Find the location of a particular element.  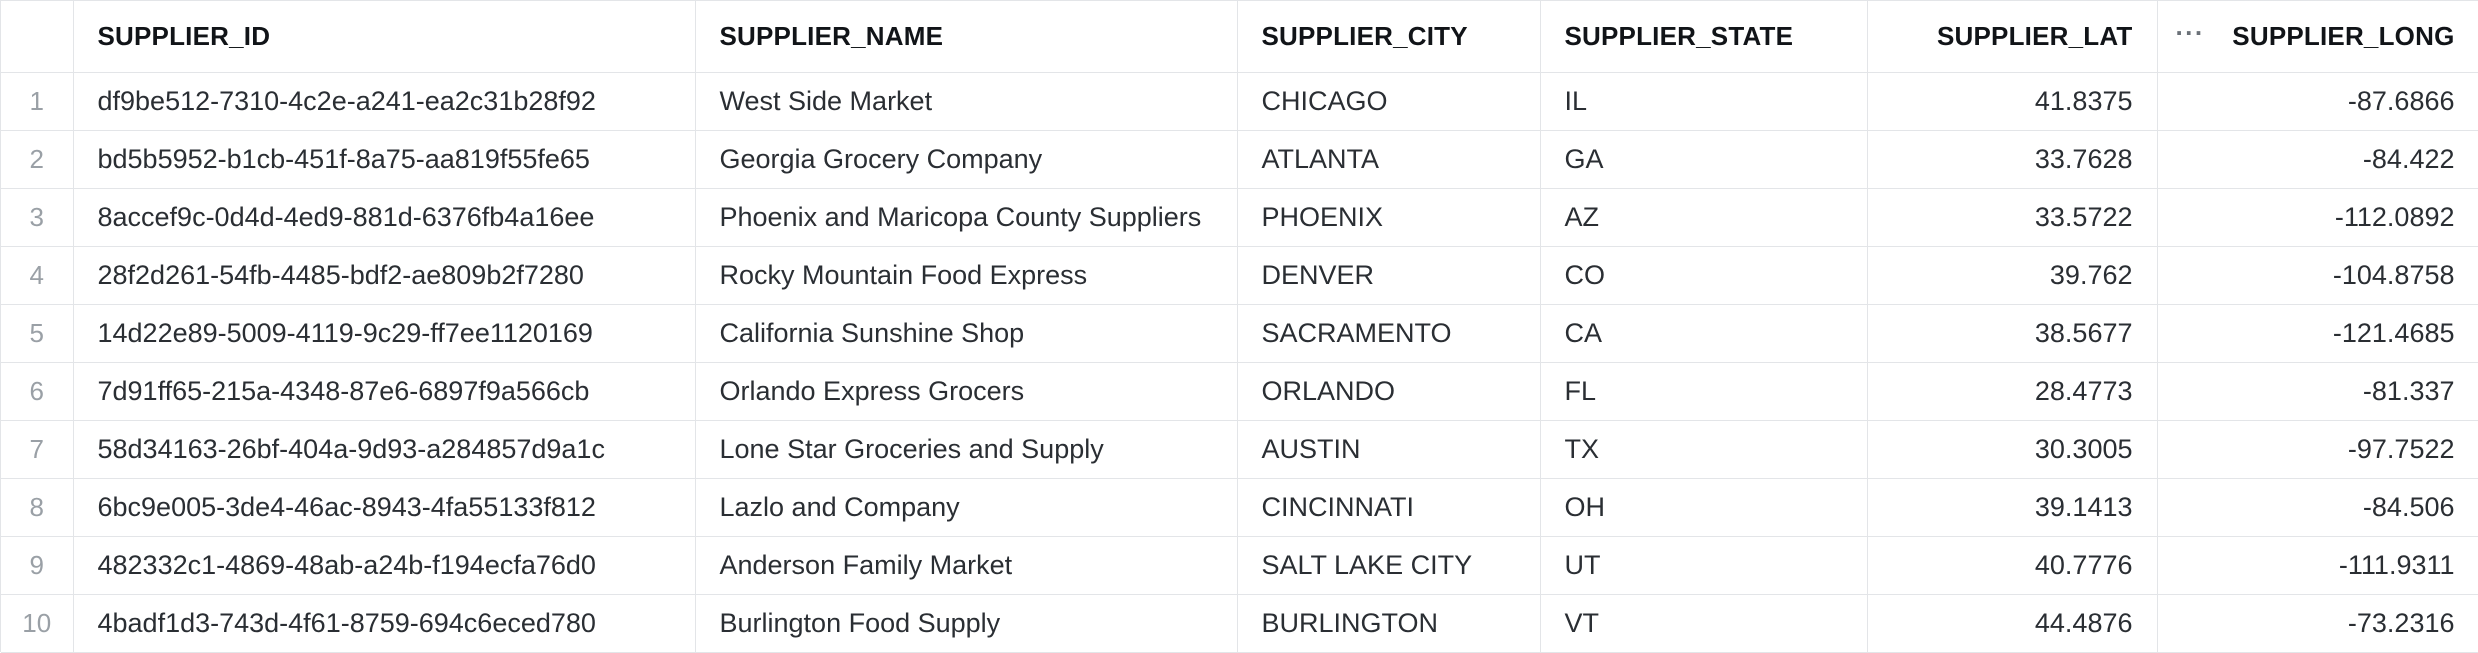

cell-supplier-id: 482332c1-4869-48ab-a24b-f194ecfa76d0 is located at coordinates (384, 565).